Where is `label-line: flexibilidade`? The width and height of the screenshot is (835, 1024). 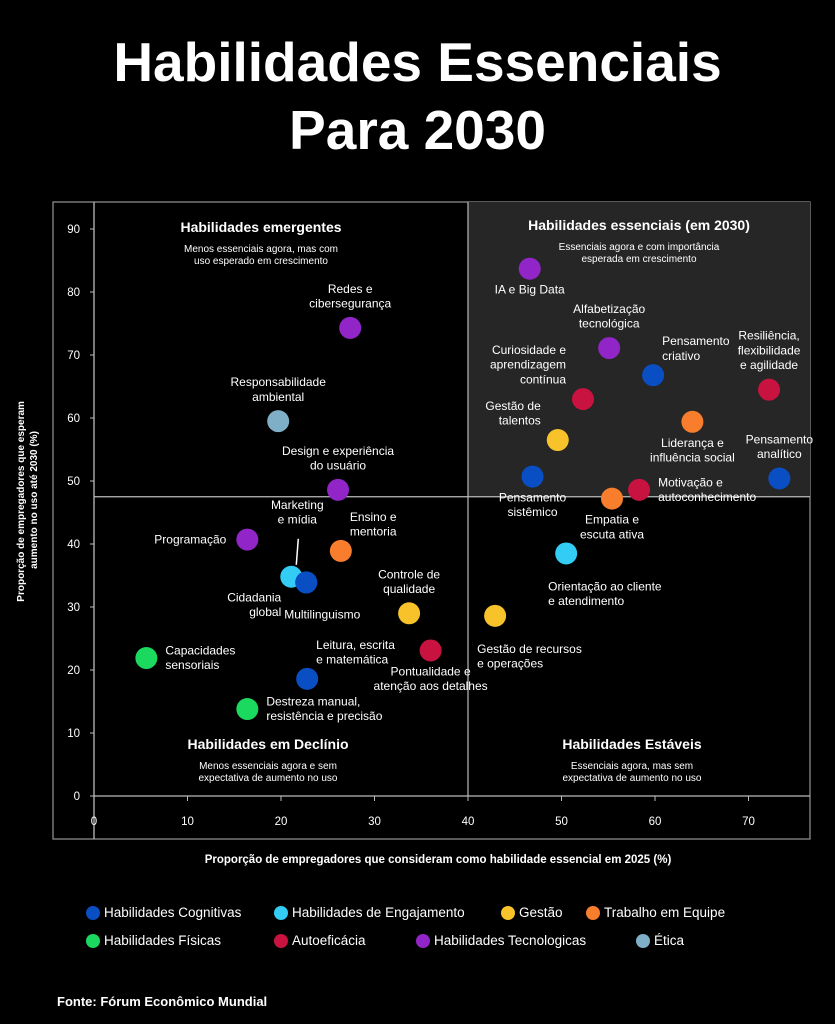 label-line: flexibilidade is located at coordinates (769, 350).